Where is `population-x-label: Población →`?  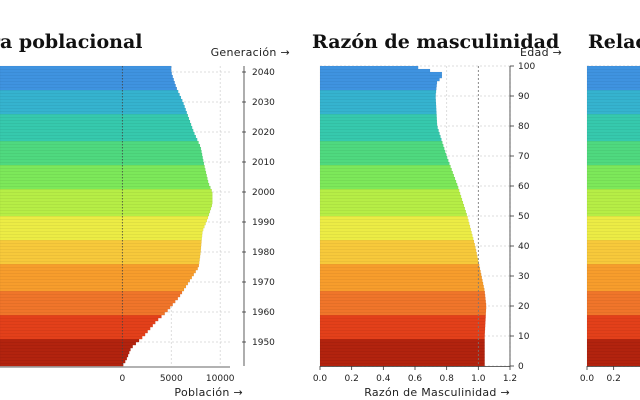
population-x-label: Población → is located at coordinates (208, 392).